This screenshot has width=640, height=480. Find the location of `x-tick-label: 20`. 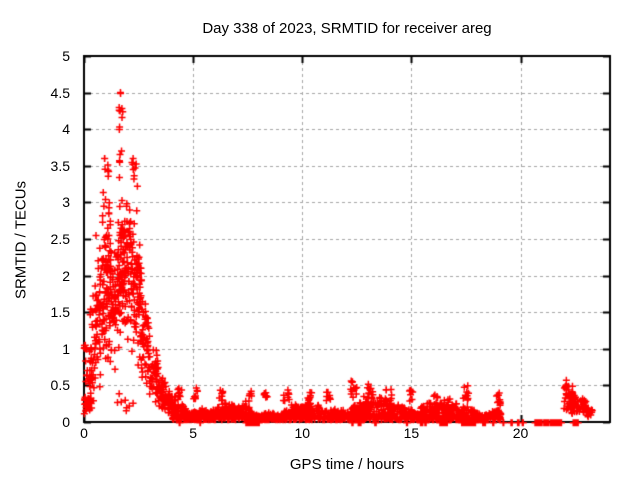

x-tick-label: 20 is located at coordinates (520, 433).